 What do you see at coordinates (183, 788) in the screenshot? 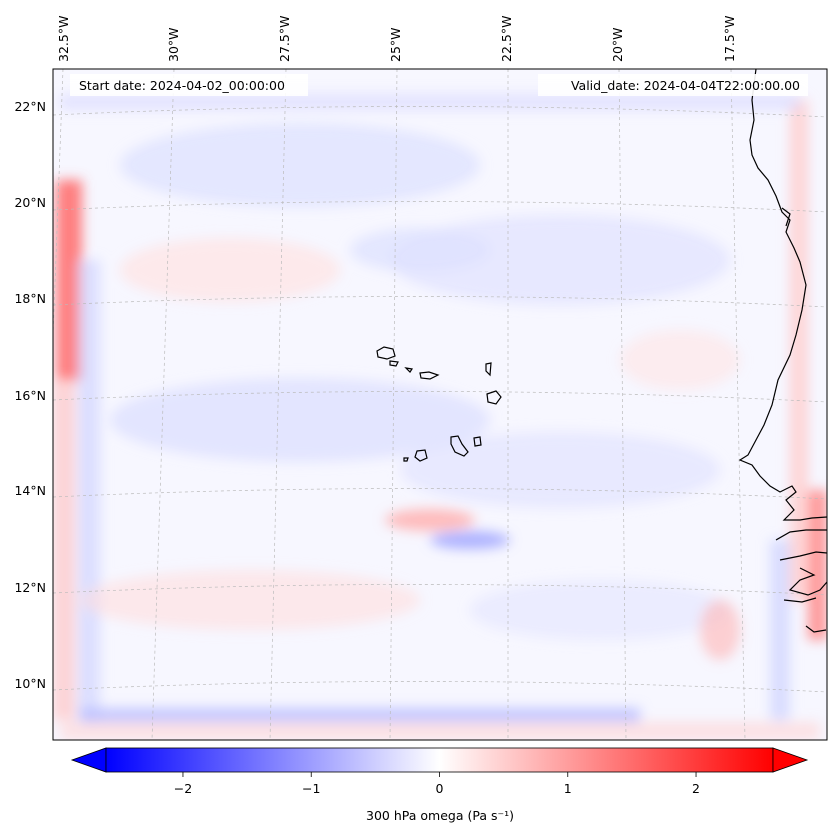
I see `colorbar-tick-label: −2` at bounding box center [183, 788].